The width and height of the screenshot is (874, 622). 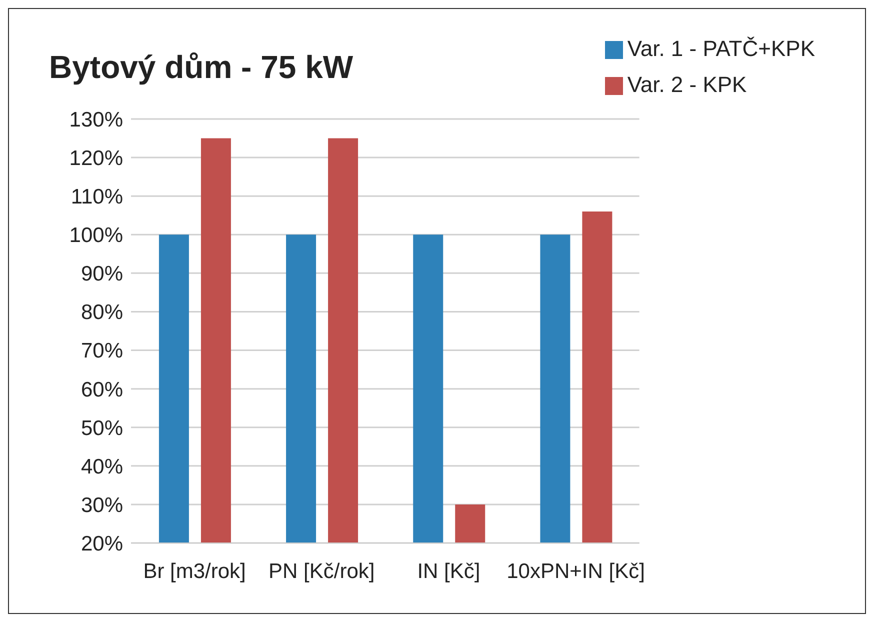 What do you see at coordinates (96, 197) in the screenshot?
I see `y-tick-label: 110%` at bounding box center [96, 197].